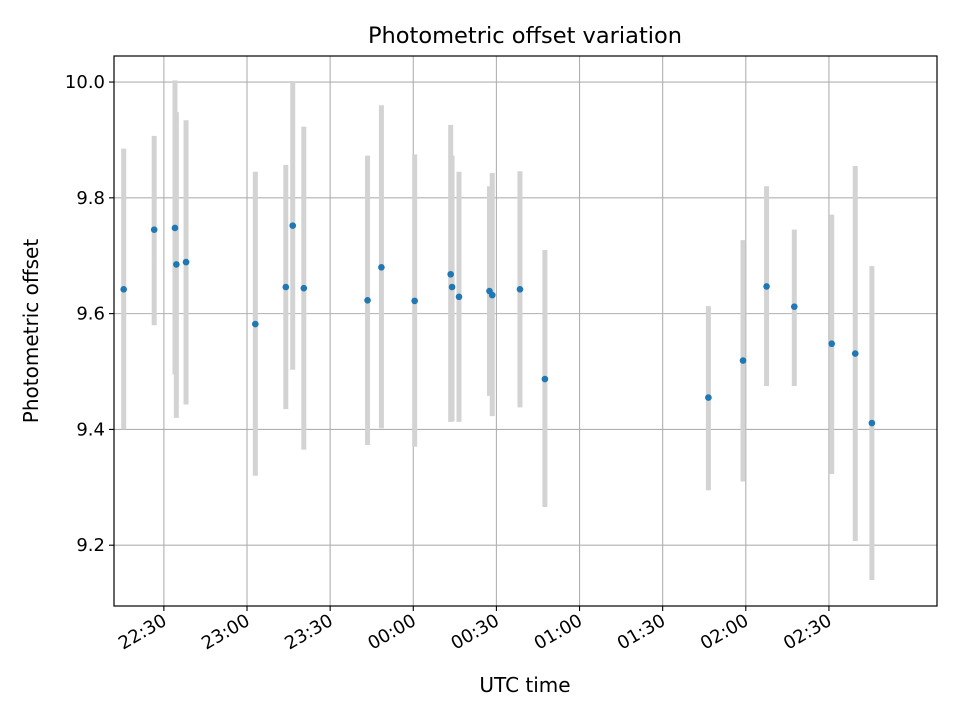 This screenshot has width=960, height=720. Describe the element at coordinates (525, 36) in the screenshot. I see `chart-title: Photometric offset variation` at that location.